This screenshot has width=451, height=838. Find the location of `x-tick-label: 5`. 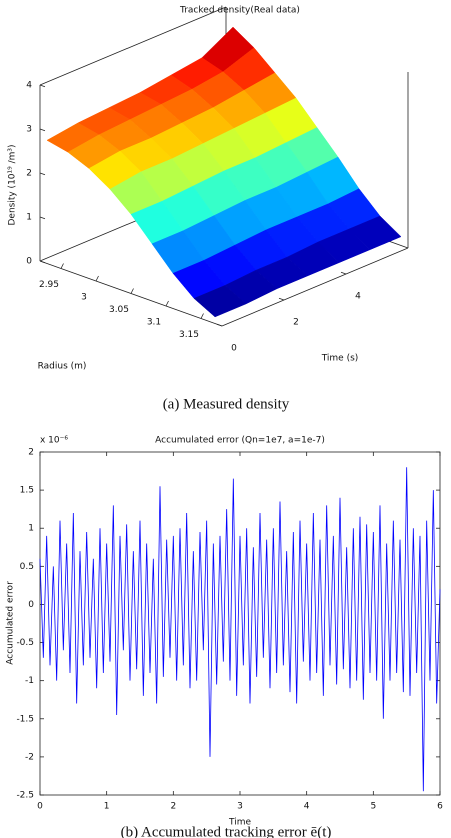

x-tick-label: 5 is located at coordinates (373, 807).